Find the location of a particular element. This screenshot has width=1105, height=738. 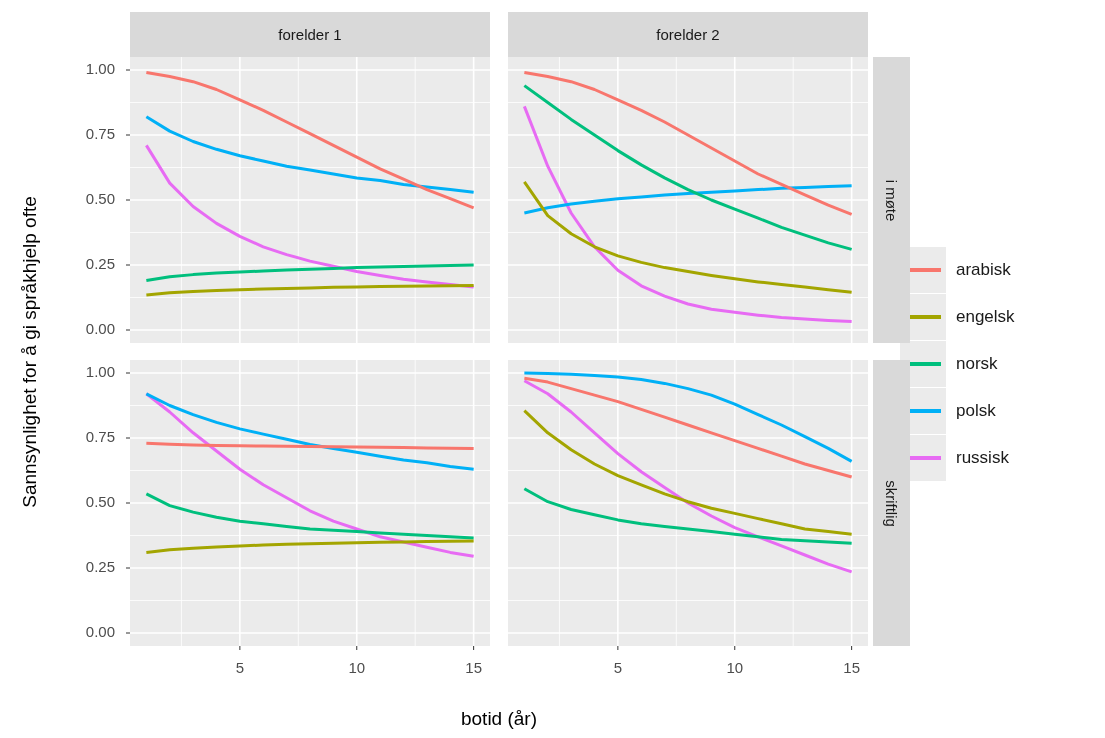

chart-title: forelder 2 is located at coordinates (688, 34).